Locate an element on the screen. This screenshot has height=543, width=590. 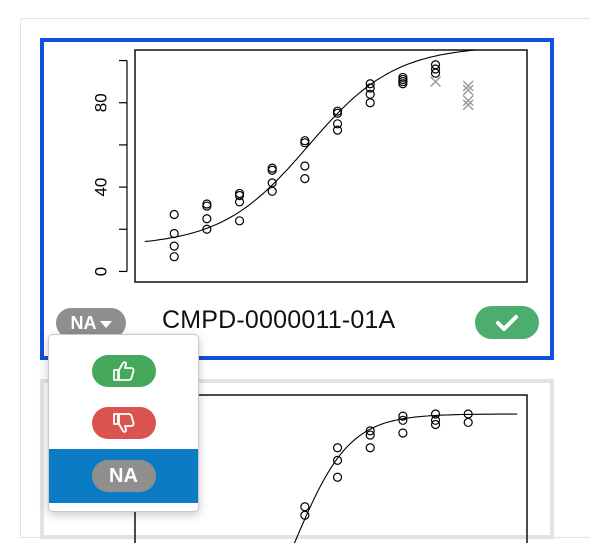
na-pill: NA is located at coordinates (123, 476).